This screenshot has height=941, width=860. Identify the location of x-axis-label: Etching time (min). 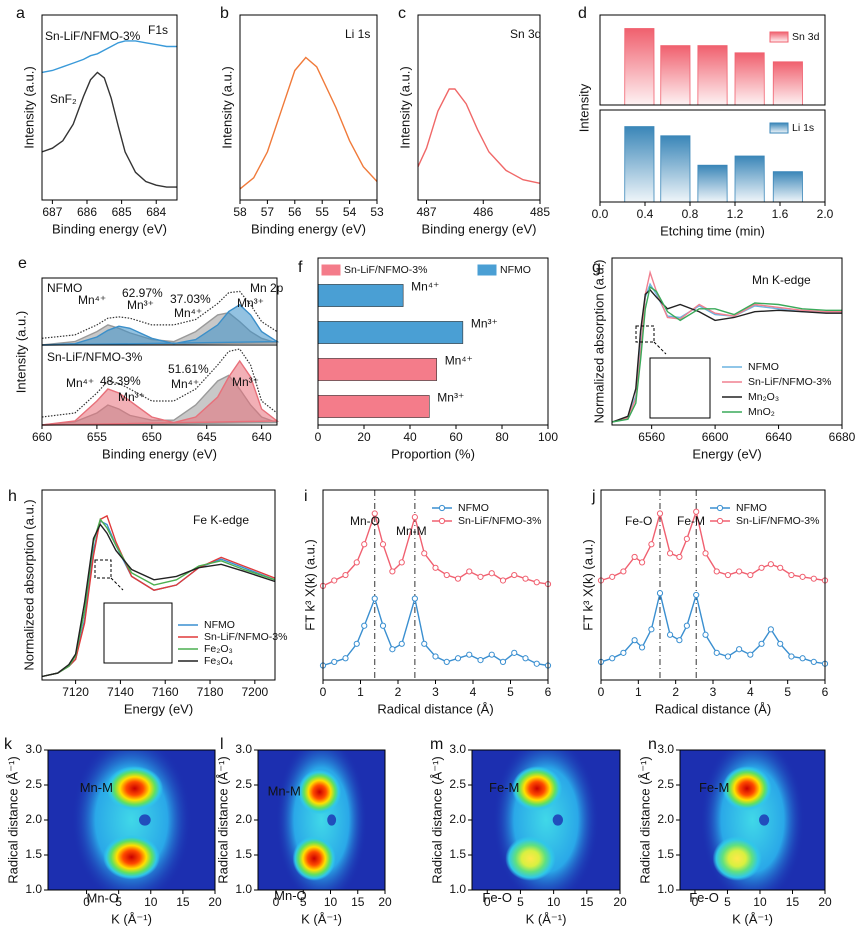
(712, 230).